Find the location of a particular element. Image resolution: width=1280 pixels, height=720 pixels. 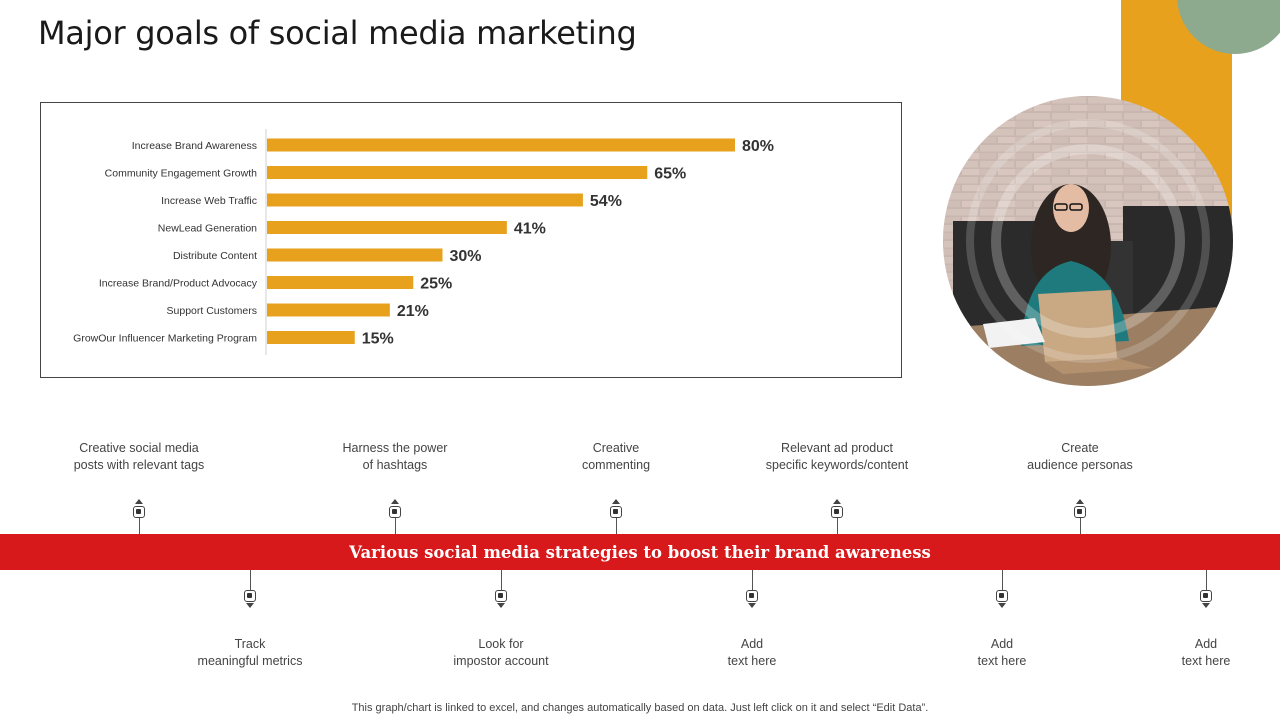

strategy-top-label: Creative commenting is located at coordinates (616, 456).